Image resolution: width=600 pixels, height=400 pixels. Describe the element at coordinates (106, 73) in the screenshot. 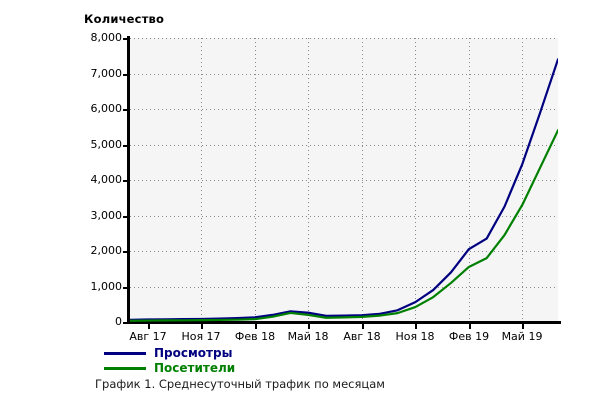

I see `y-axis-tick-label: 7,000` at that location.